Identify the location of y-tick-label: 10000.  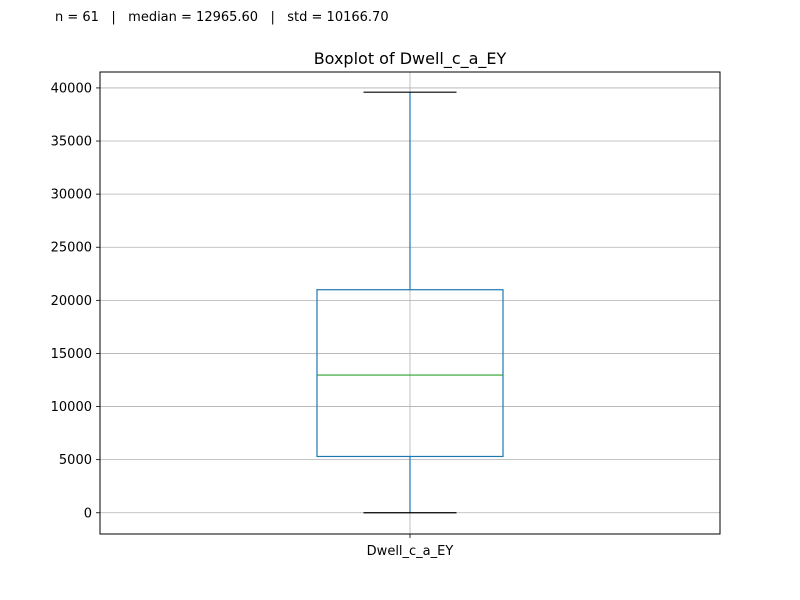
(71, 407).